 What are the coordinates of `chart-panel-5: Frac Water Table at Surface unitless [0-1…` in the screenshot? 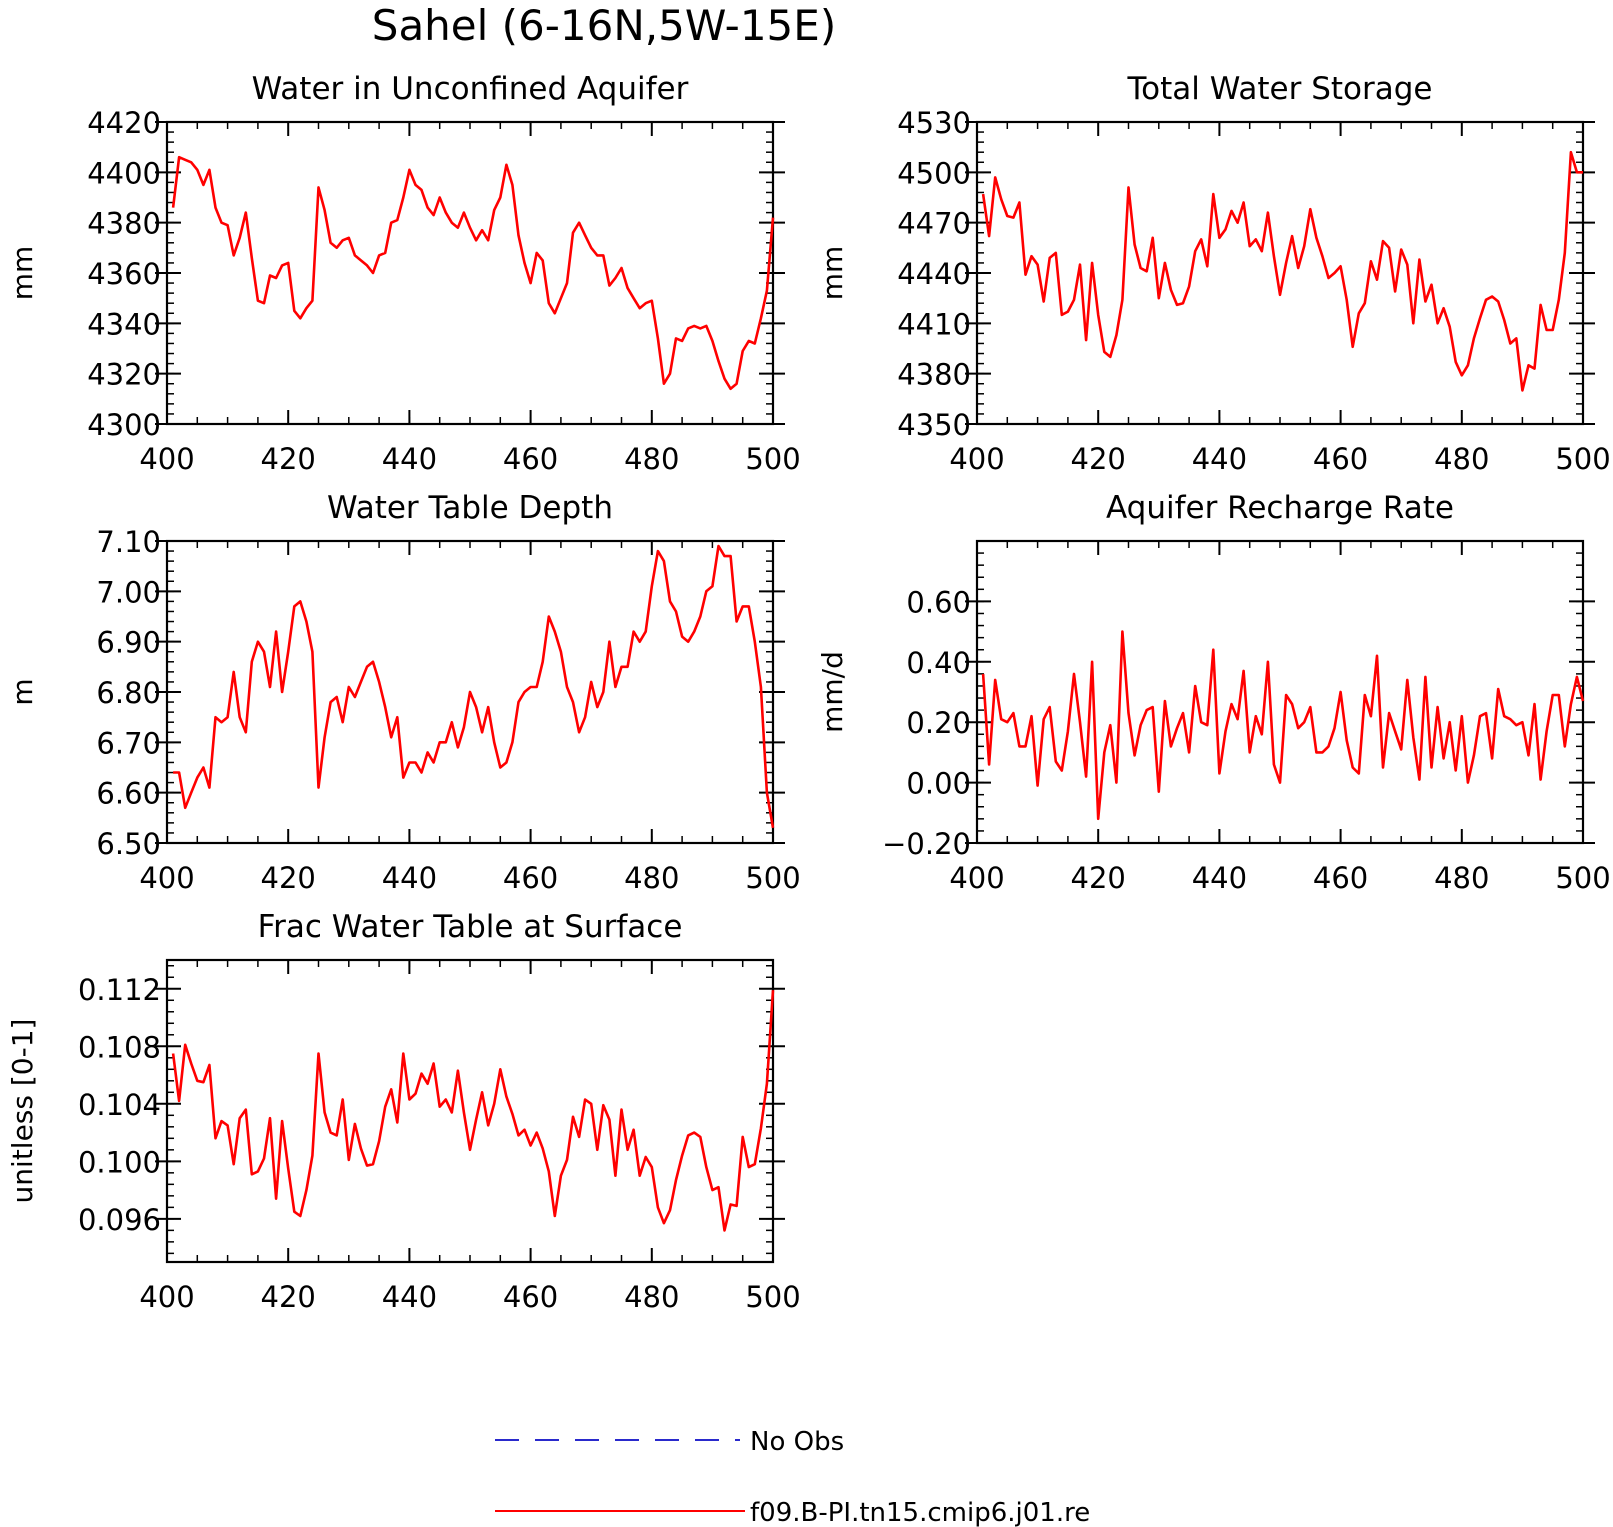 It's located at (403, 1111).